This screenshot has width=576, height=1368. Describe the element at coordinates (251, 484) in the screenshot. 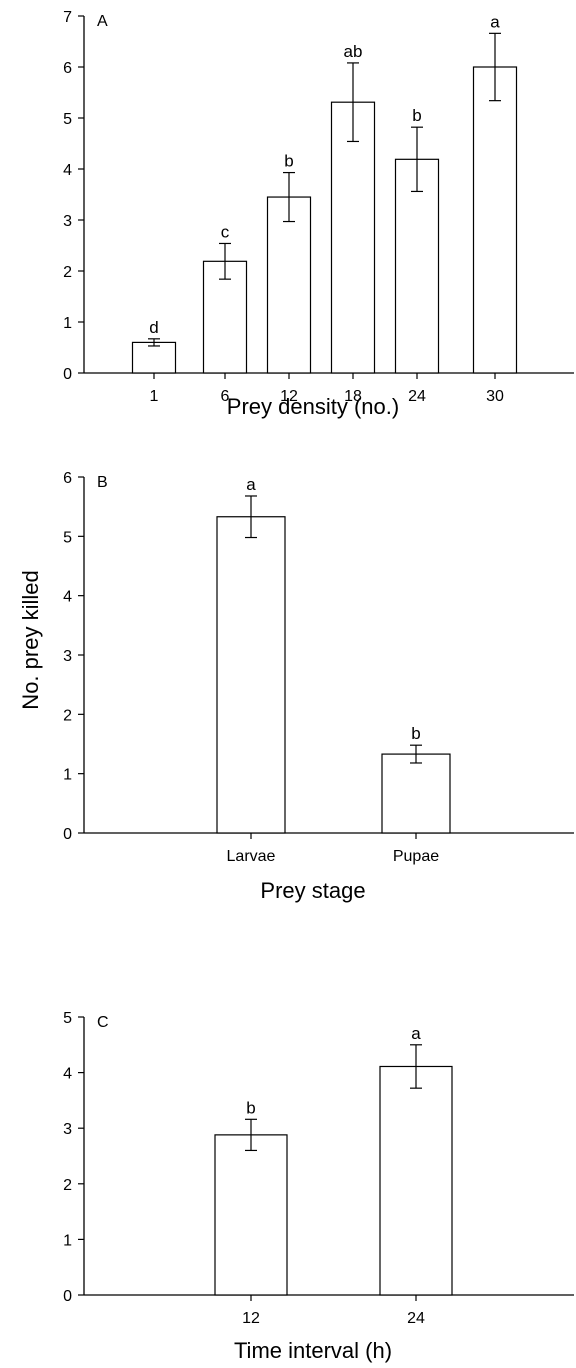

I see `chart-b-significance-letter: a` at that location.